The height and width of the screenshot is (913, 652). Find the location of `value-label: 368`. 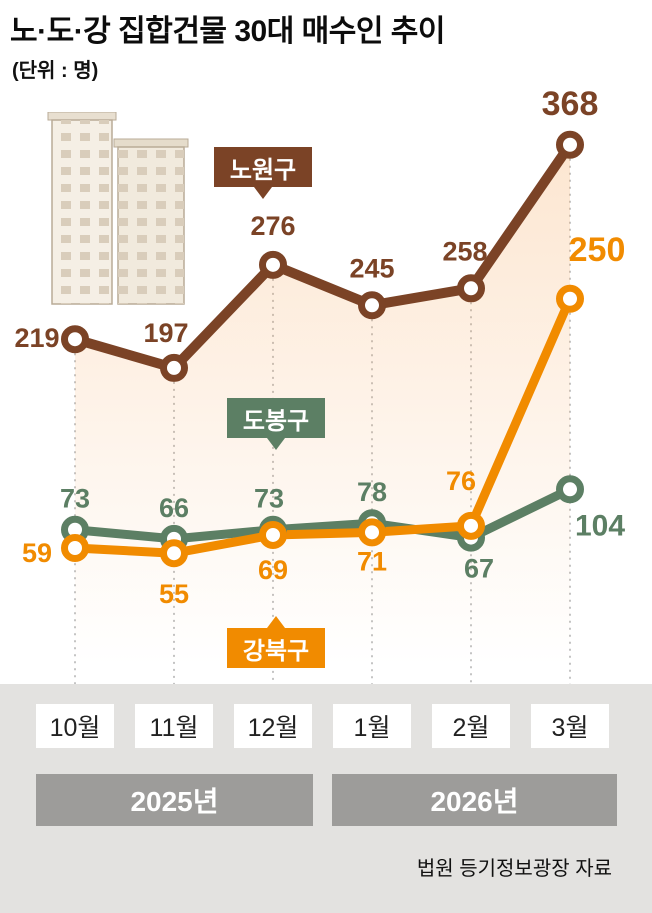

value-label: 368 is located at coordinates (570, 104).